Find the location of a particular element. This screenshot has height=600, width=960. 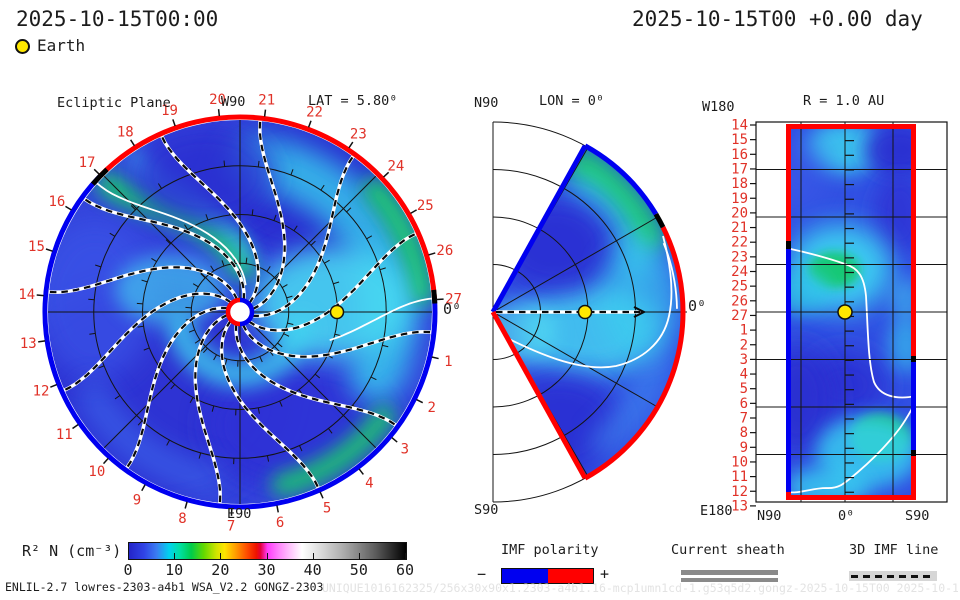

ecliptic-day-label: 2 is located at coordinates (431, 408).